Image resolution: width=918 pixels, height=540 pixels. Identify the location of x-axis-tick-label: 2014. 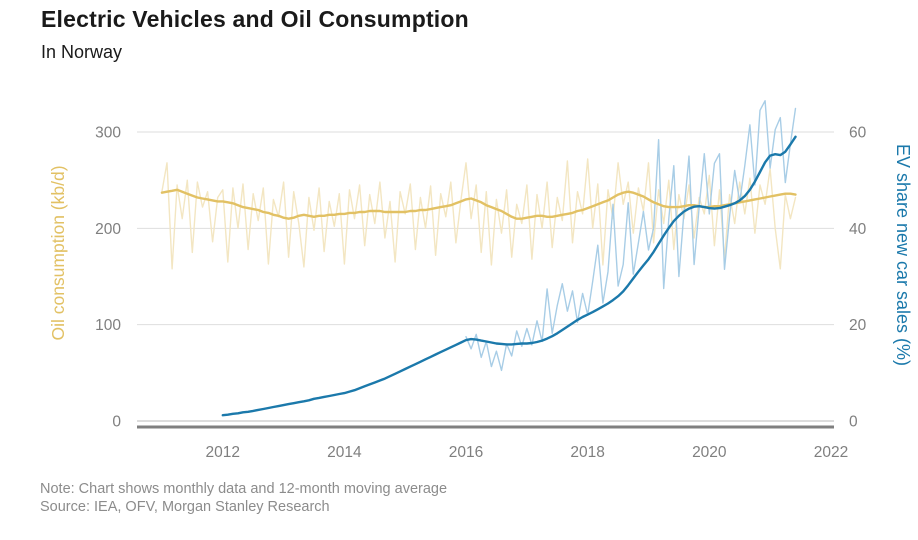
(344, 452).